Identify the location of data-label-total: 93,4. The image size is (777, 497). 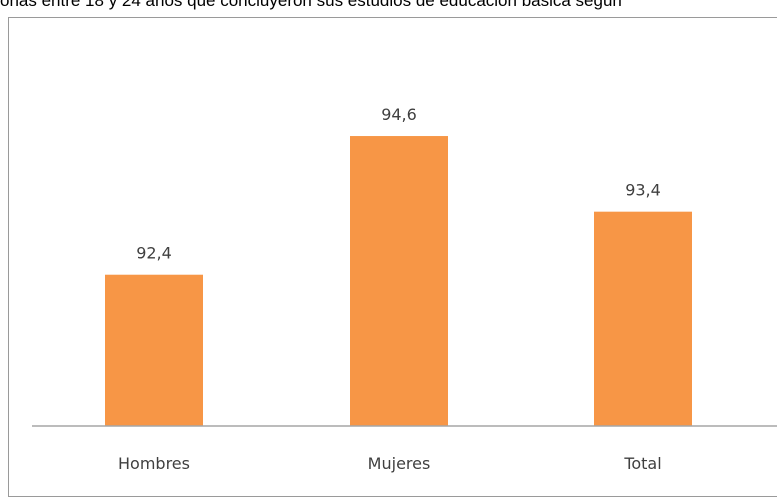
(643, 190).